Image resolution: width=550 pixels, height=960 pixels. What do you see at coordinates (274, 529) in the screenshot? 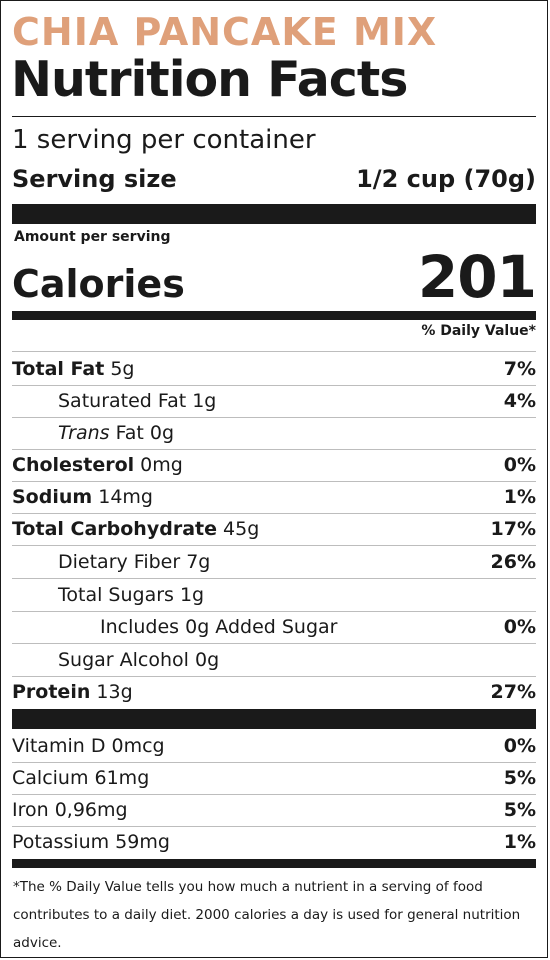
I see `nutrient-row-total-carbohydrate: Total Carbohydrate 45g 17%` at bounding box center [274, 529].